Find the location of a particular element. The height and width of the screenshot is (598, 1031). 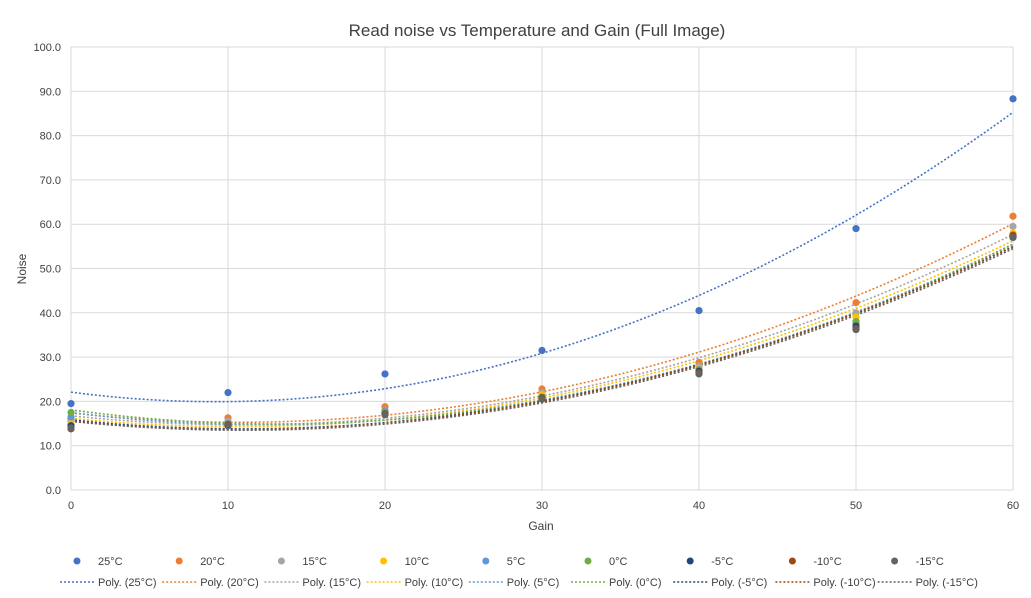

y-tick-label: 20.0 is located at coordinates (50, 402).